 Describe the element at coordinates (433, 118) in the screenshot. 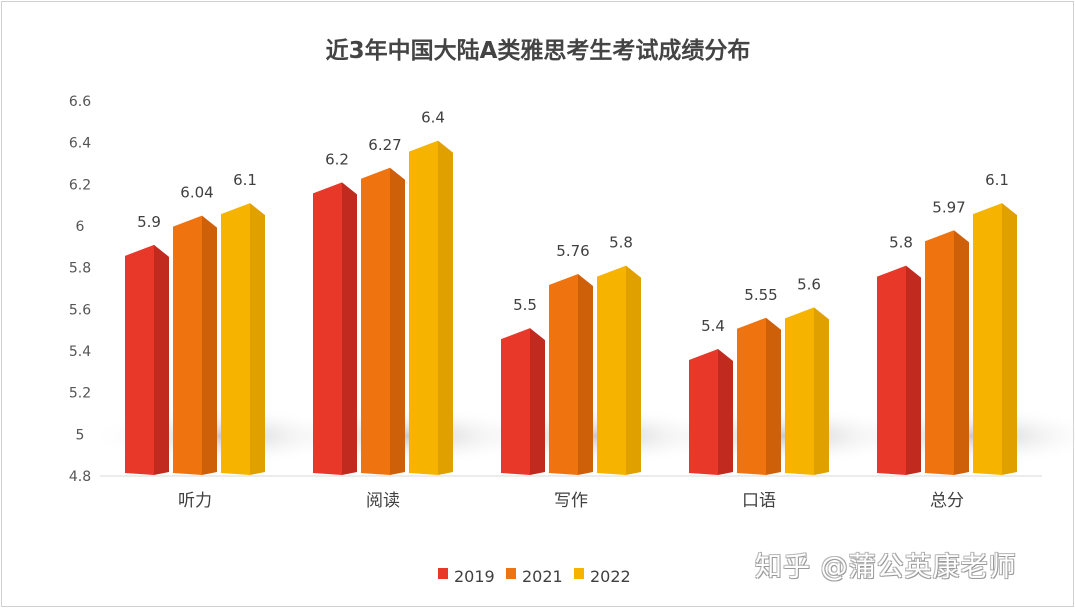

I see `data-label: 6.4` at that location.